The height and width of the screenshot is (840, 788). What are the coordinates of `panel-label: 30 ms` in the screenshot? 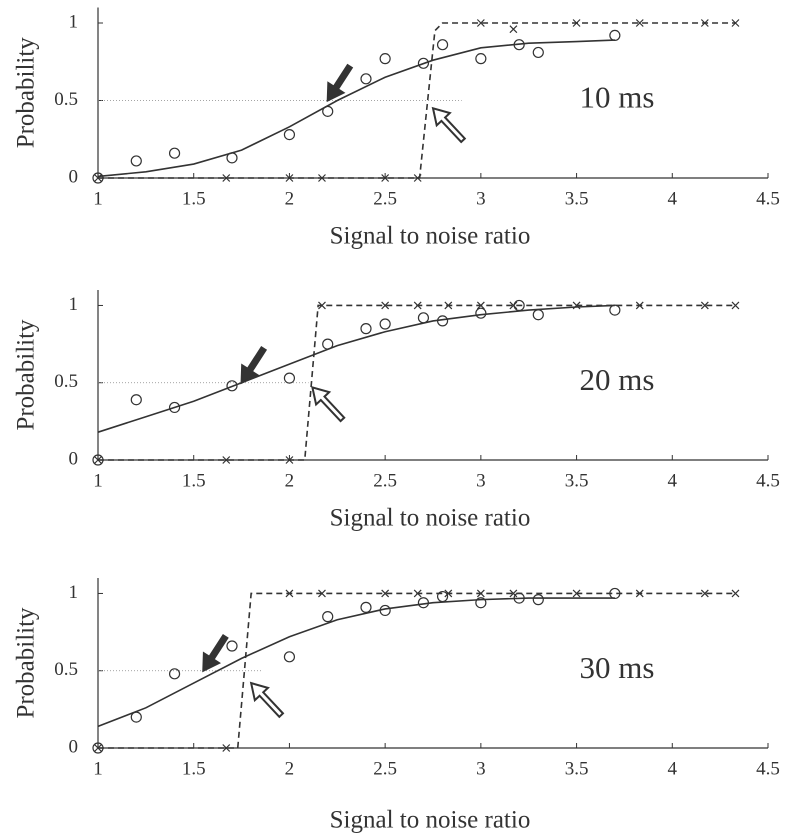 It's located at (617, 667).